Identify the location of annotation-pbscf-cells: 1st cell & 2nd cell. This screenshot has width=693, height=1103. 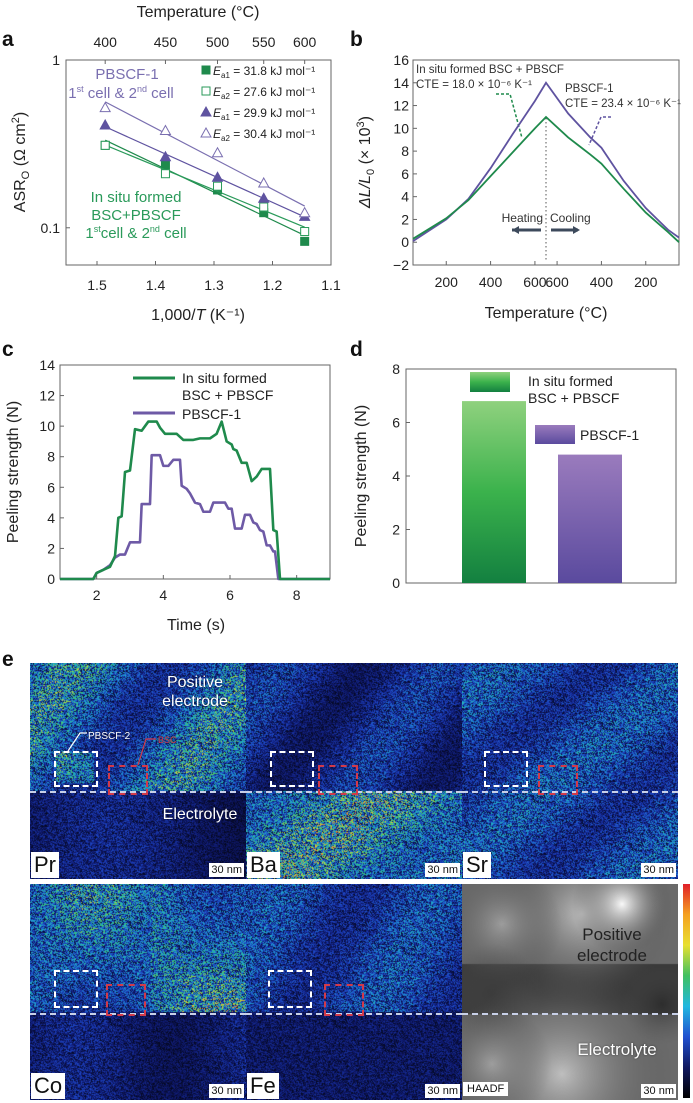
(120, 93).